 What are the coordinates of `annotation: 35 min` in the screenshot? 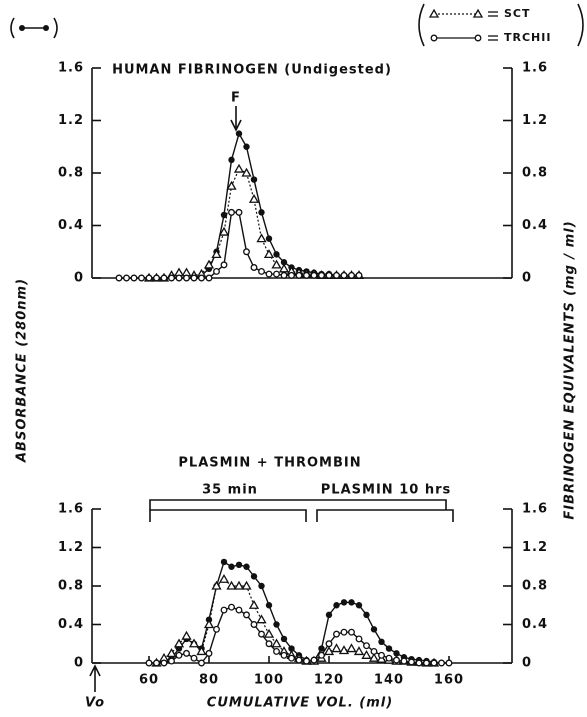 It's located at (230, 490).